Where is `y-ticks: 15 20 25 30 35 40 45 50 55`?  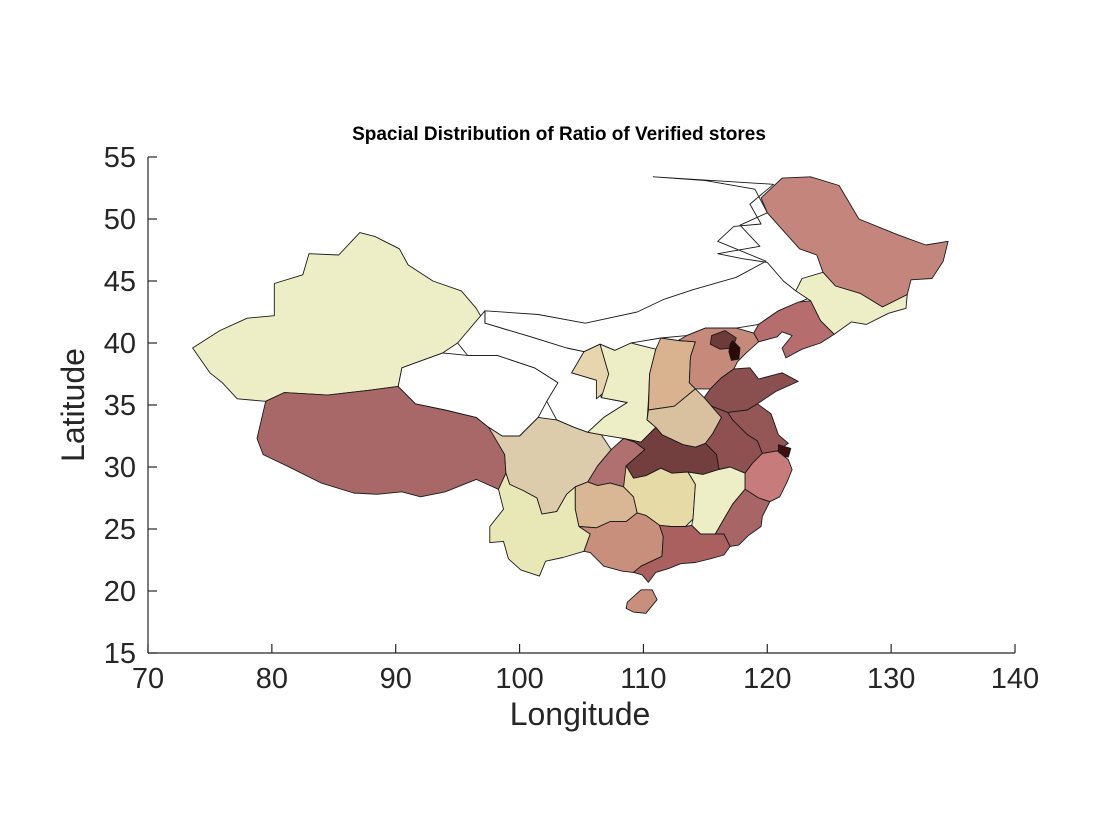
y-ticks: 15 20 25 30 35 40 45 50 55 is located at coordinates (130, 406).